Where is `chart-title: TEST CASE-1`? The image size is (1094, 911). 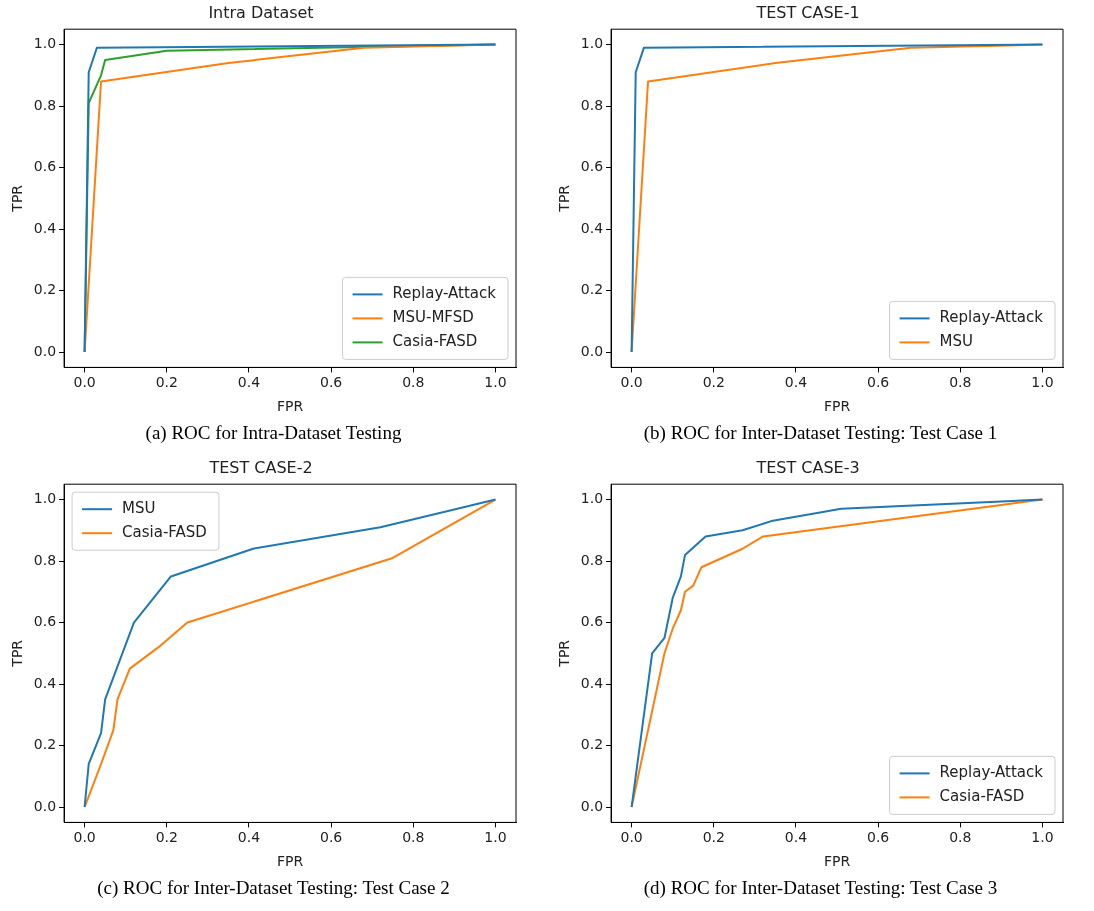
chart-title: TEST CASE-1 is located at coordinates (807, 12).